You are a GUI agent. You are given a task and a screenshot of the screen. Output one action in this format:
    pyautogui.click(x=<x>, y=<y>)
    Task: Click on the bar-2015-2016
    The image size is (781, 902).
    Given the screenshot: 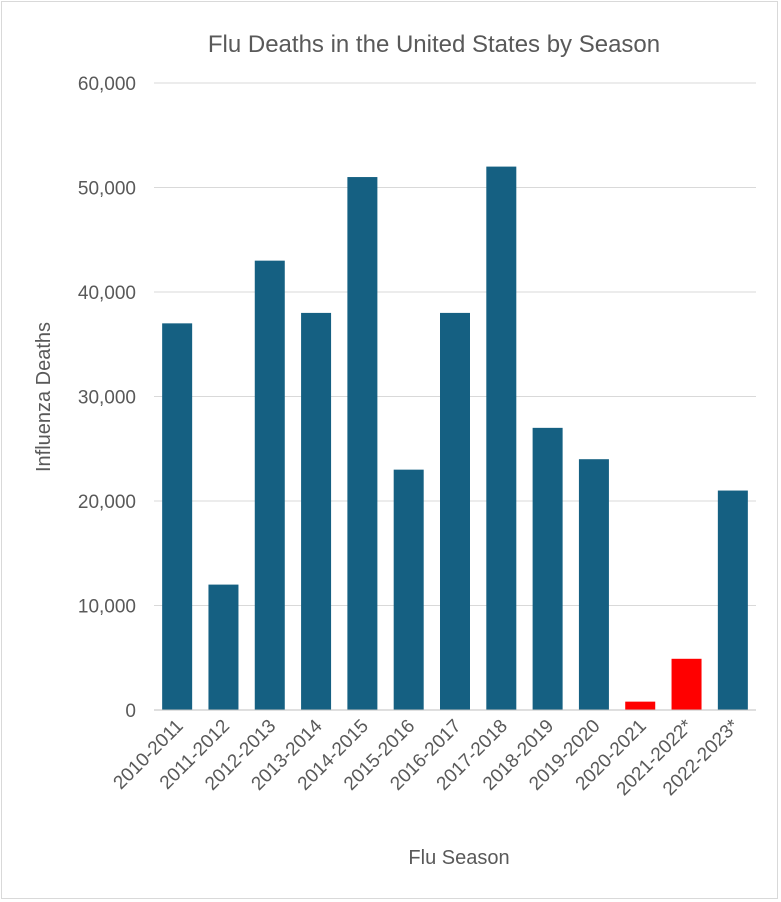 What is the action you would take?
    pyautogui.click(x=408, y=589)
    